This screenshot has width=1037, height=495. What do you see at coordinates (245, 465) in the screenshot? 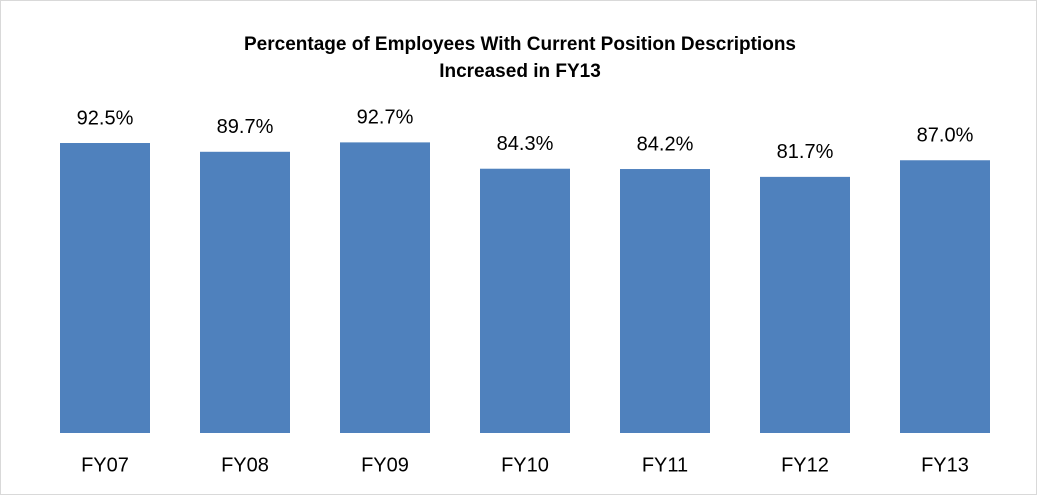
I see `x-tick-label: FY08` at bounding box center [245, 465].